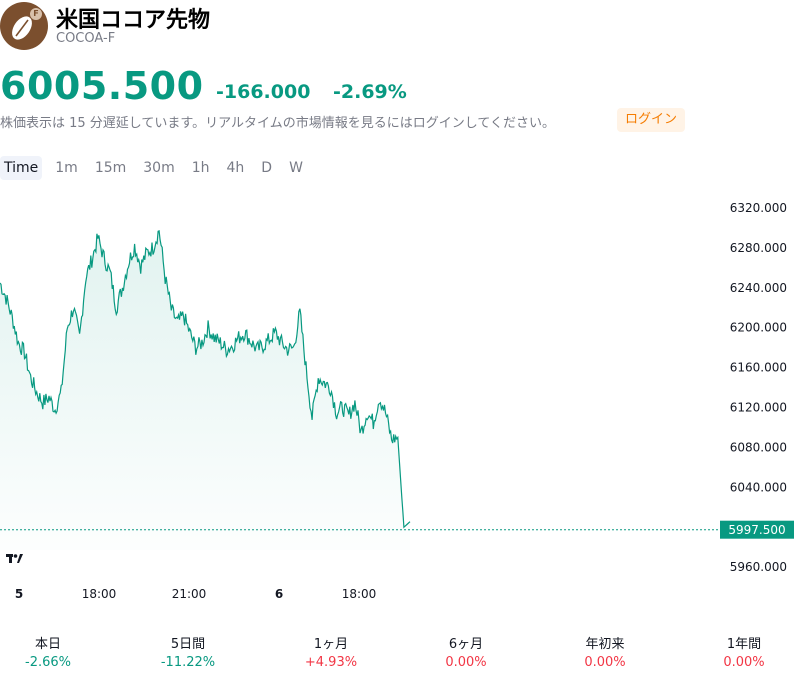 The width and height of the screenshot is (800, 682). Describe the element at coordinates (20, 558) in the screenshot. I see `tv-logo-slash` at that location.